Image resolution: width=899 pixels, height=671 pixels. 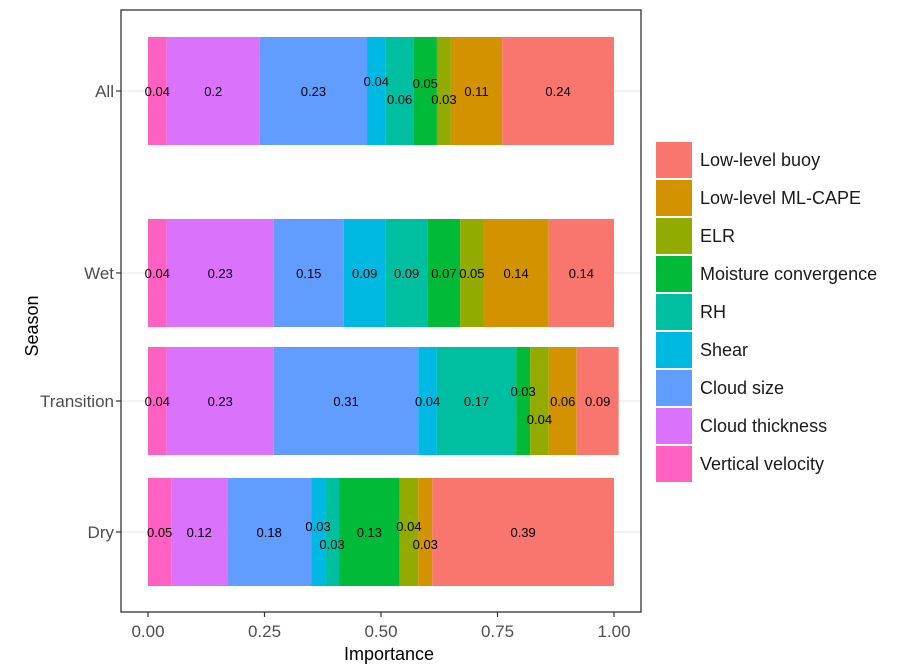 I want to click on legend-label: Vertical velocity, so click(x=762, y=464).